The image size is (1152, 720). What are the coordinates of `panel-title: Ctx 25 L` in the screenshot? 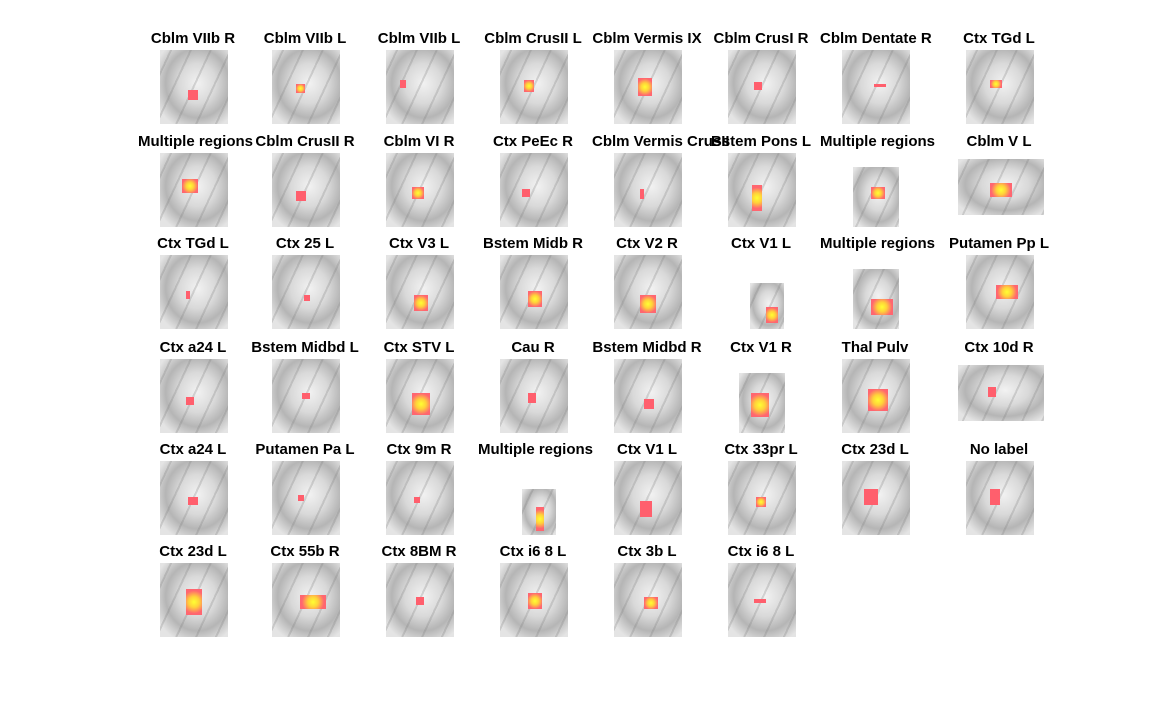 It's located at (305, 243).